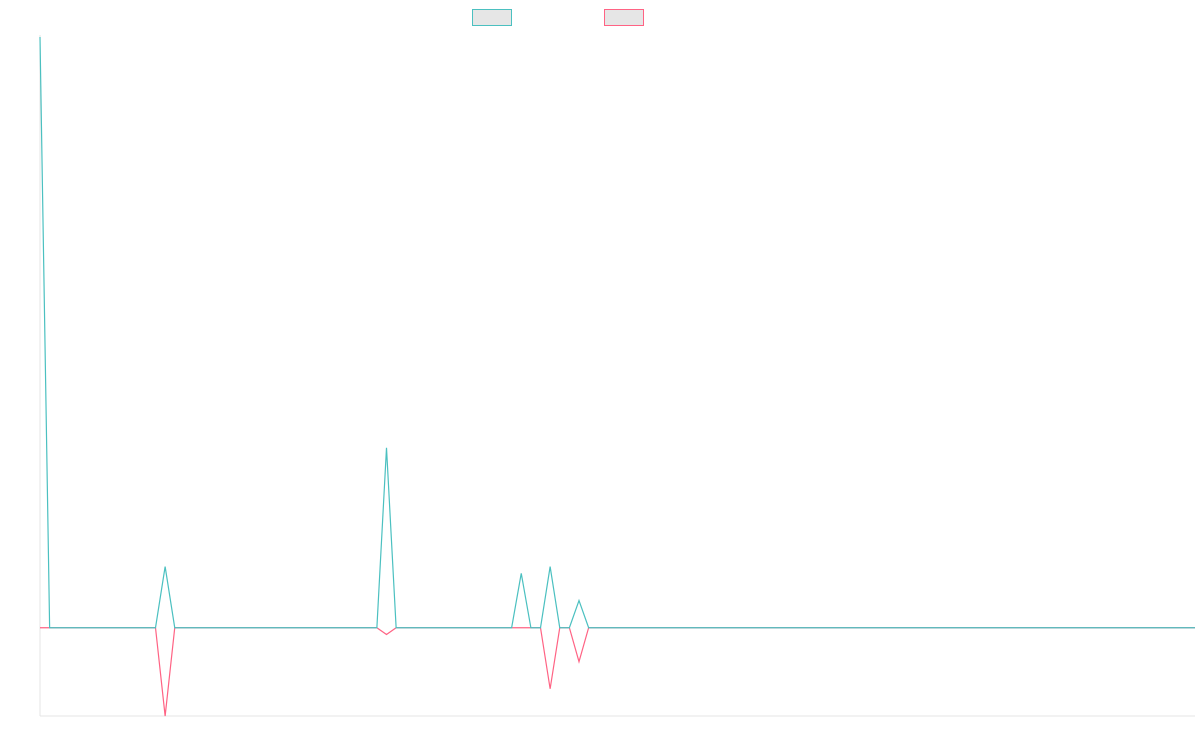  Describe the element at coordinates (617, 672) in the screenshot. I see `series-line` at that location.